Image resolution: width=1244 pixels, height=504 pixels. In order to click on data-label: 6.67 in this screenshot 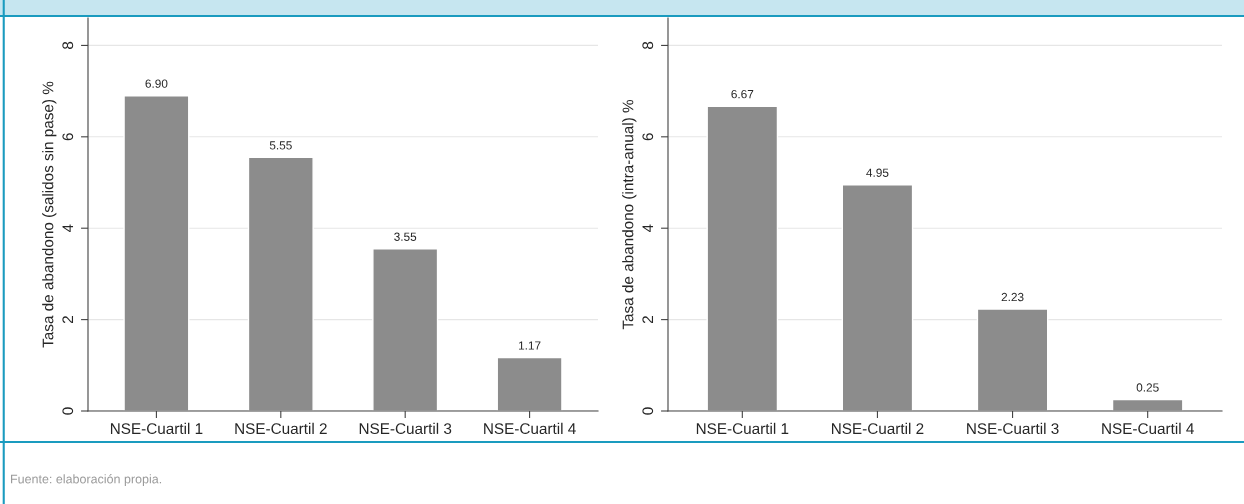, I will do `click(742, 94)`.